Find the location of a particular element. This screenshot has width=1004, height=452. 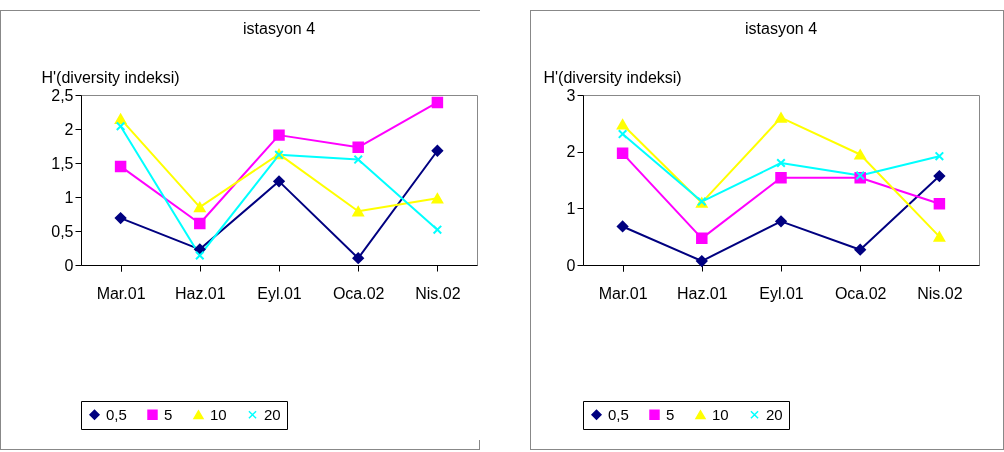

y-tick-label: 3 is located at coordinates (571, 95).